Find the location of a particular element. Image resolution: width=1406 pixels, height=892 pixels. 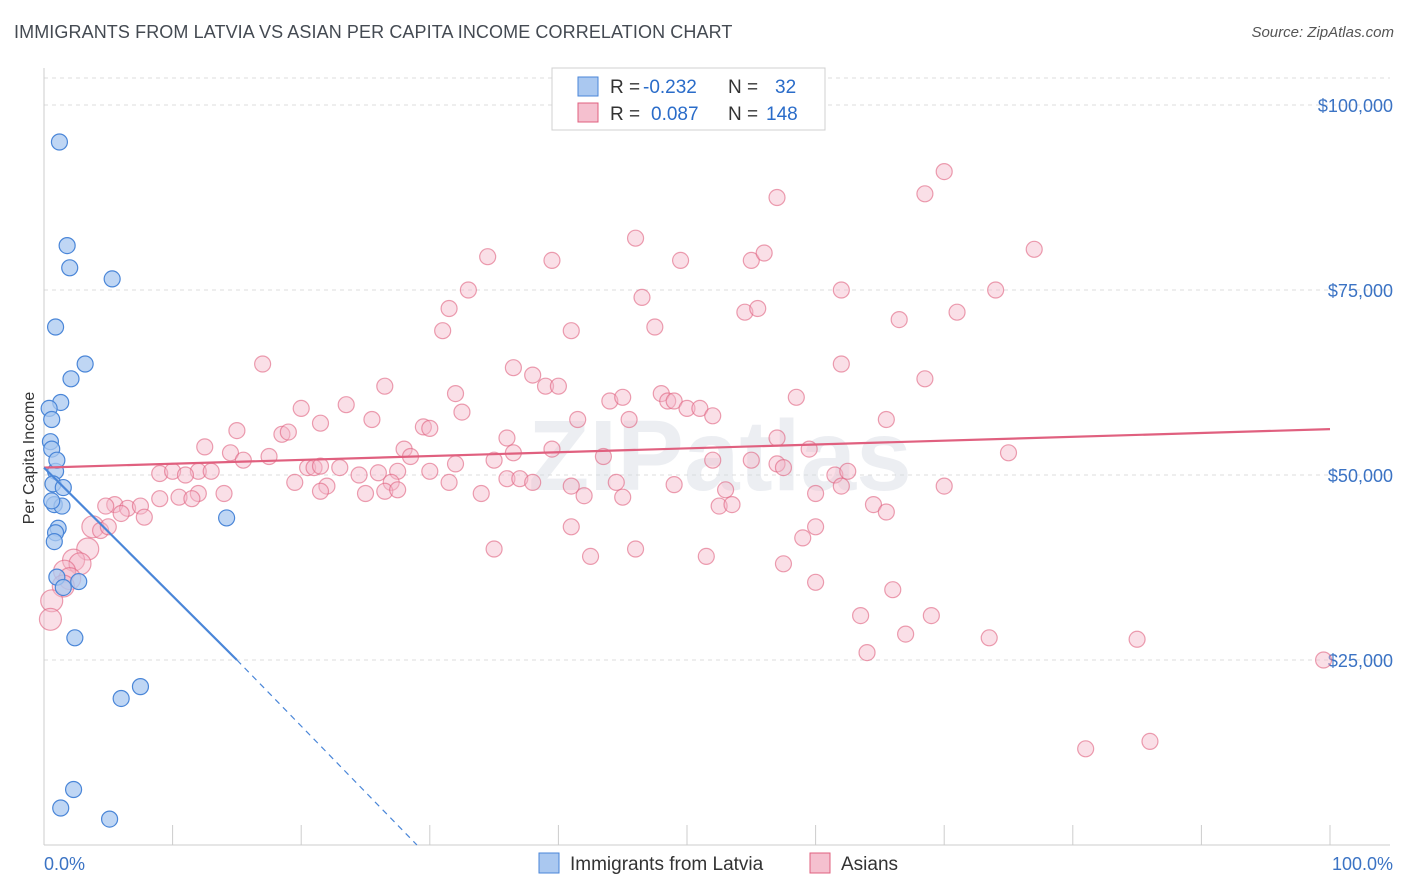

legend-swatch-asians is located at coordinates (588, 112).